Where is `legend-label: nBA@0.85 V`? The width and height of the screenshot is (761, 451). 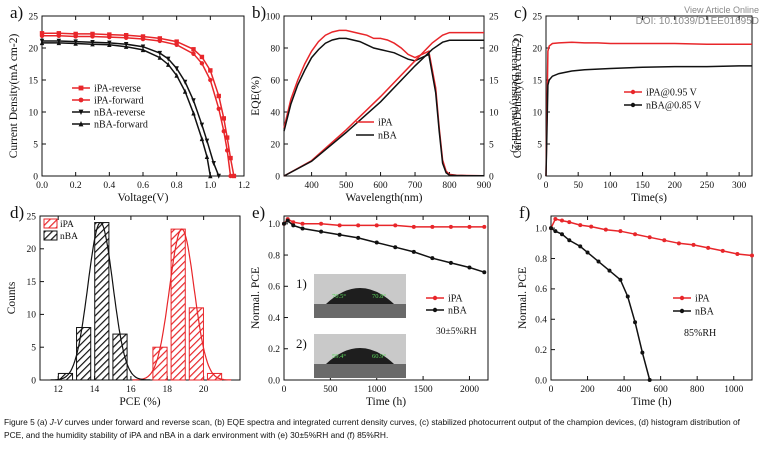
legend-label: nBA@0.85 V is located at coordinates (674, 106).